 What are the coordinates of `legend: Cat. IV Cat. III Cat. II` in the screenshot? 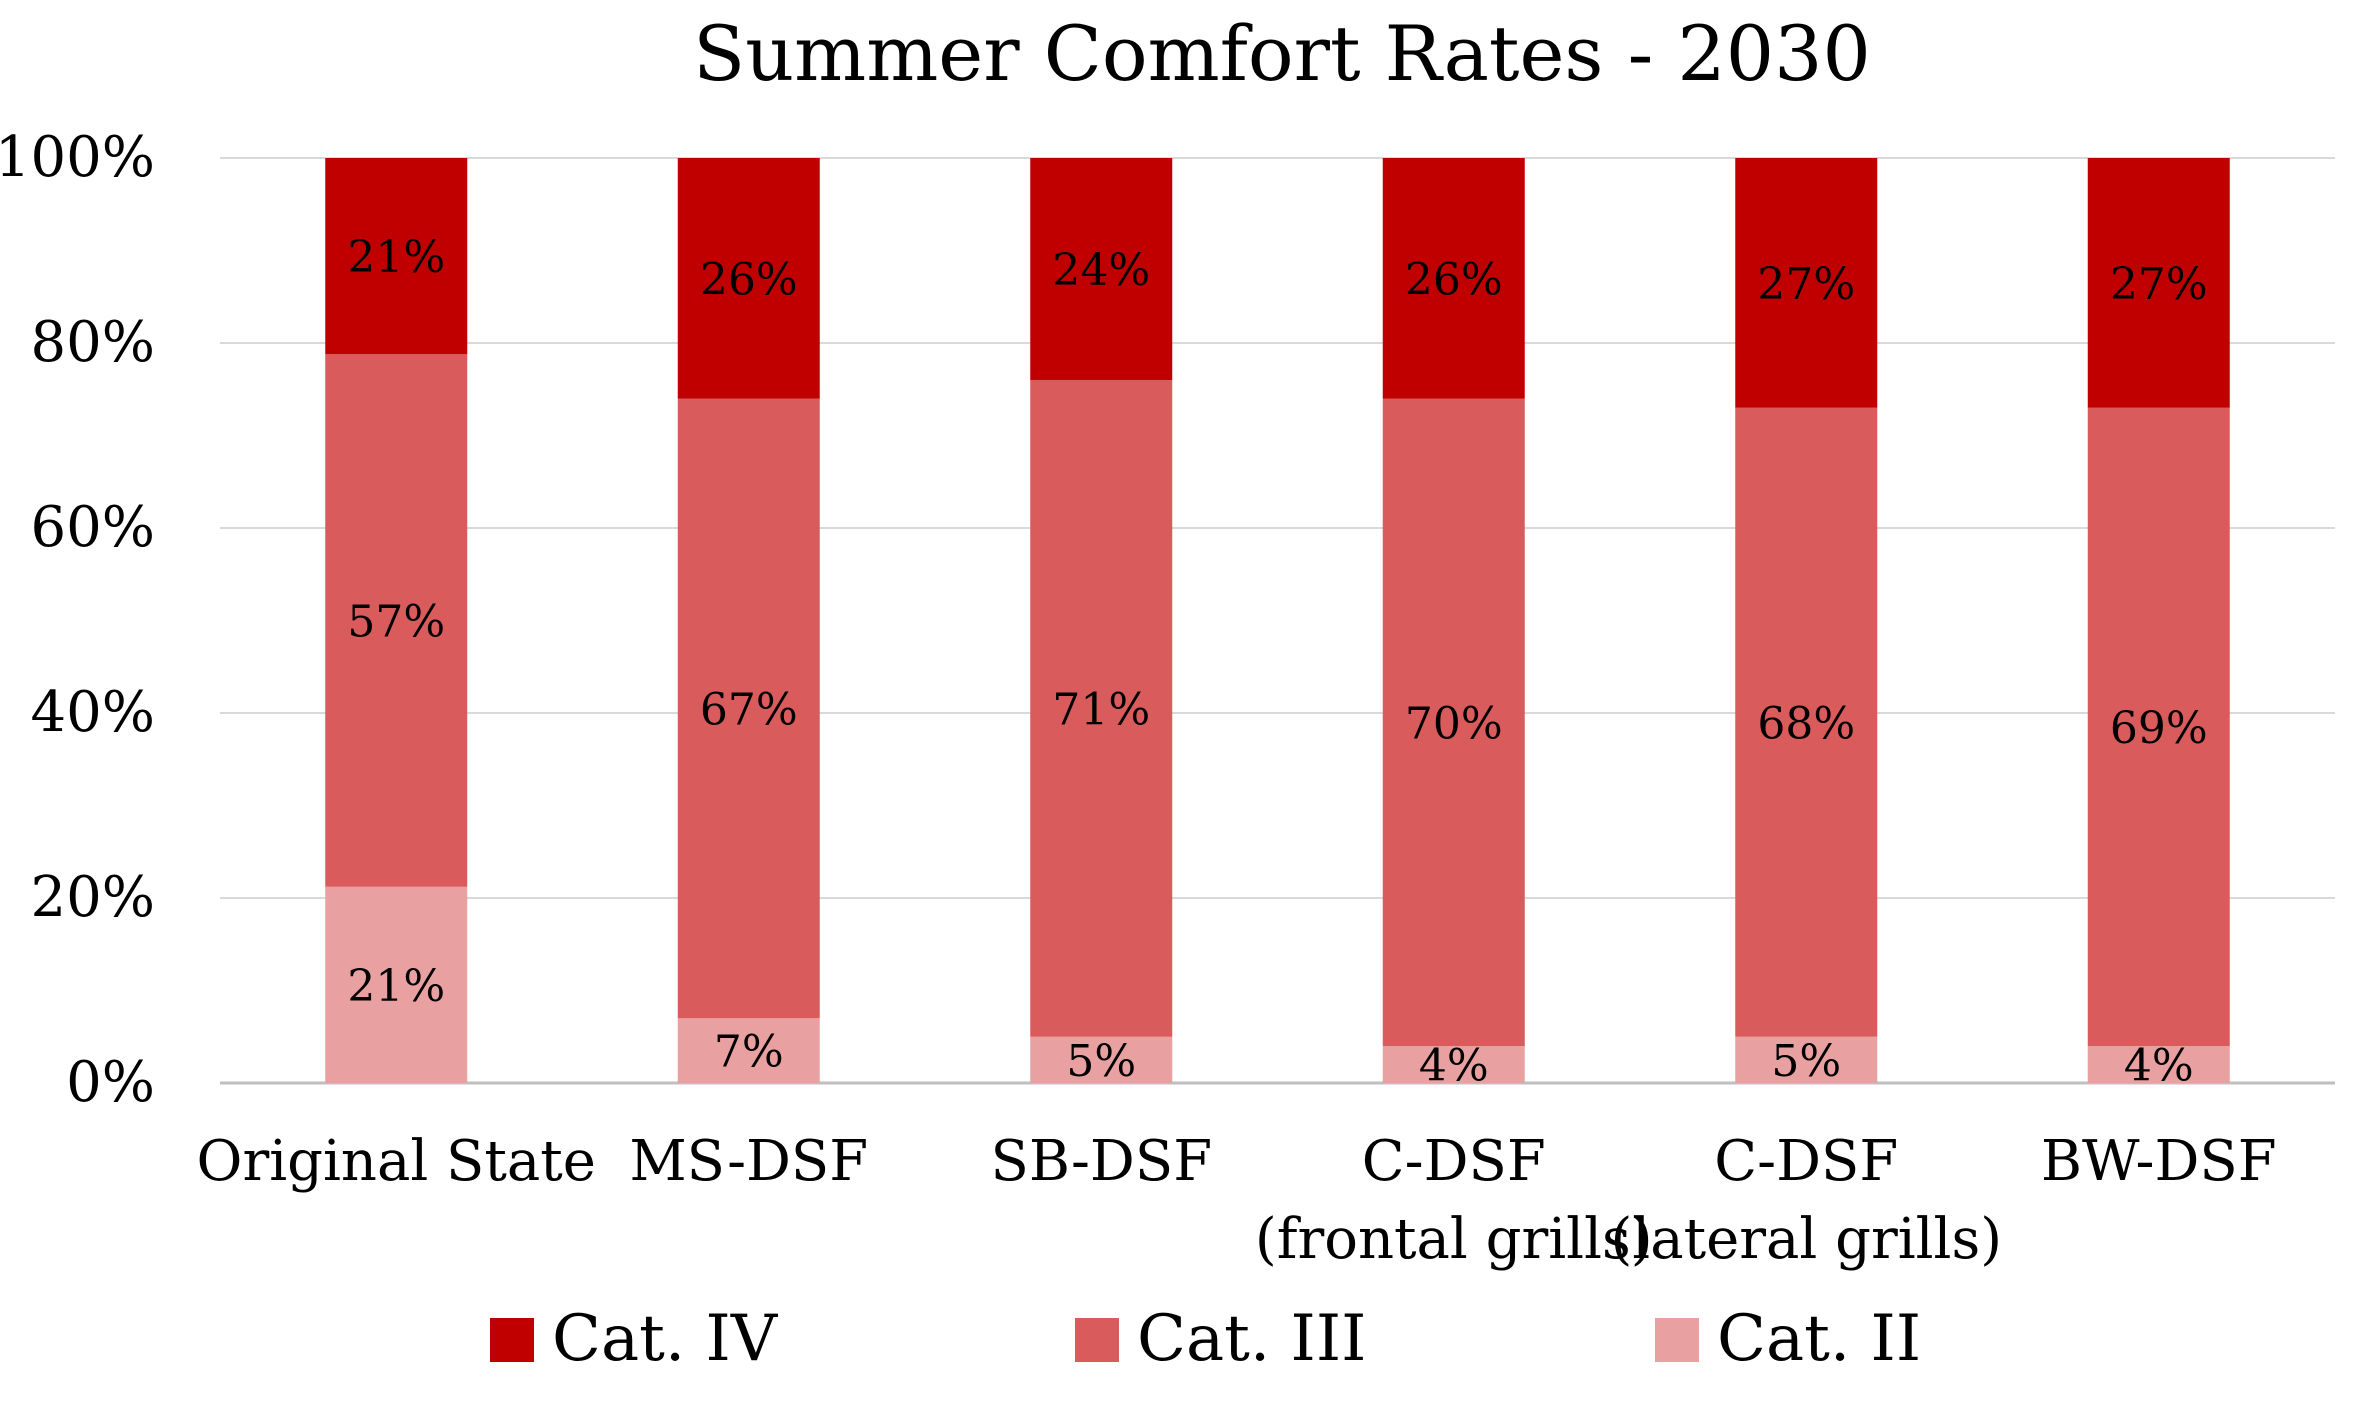 It's located at (1205, 1339).